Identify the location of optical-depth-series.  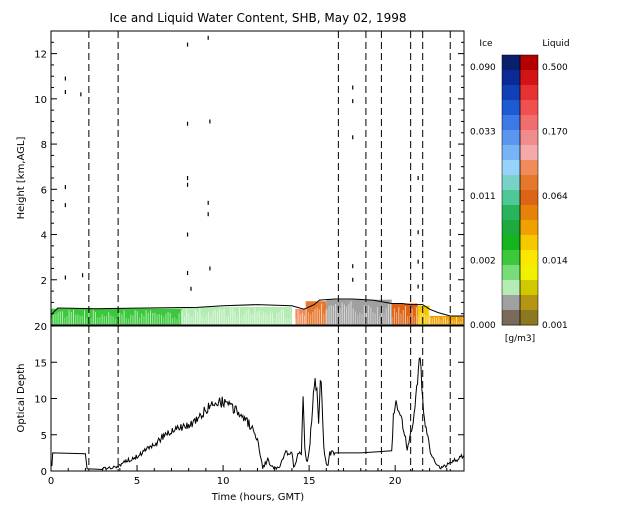
(257, 414).